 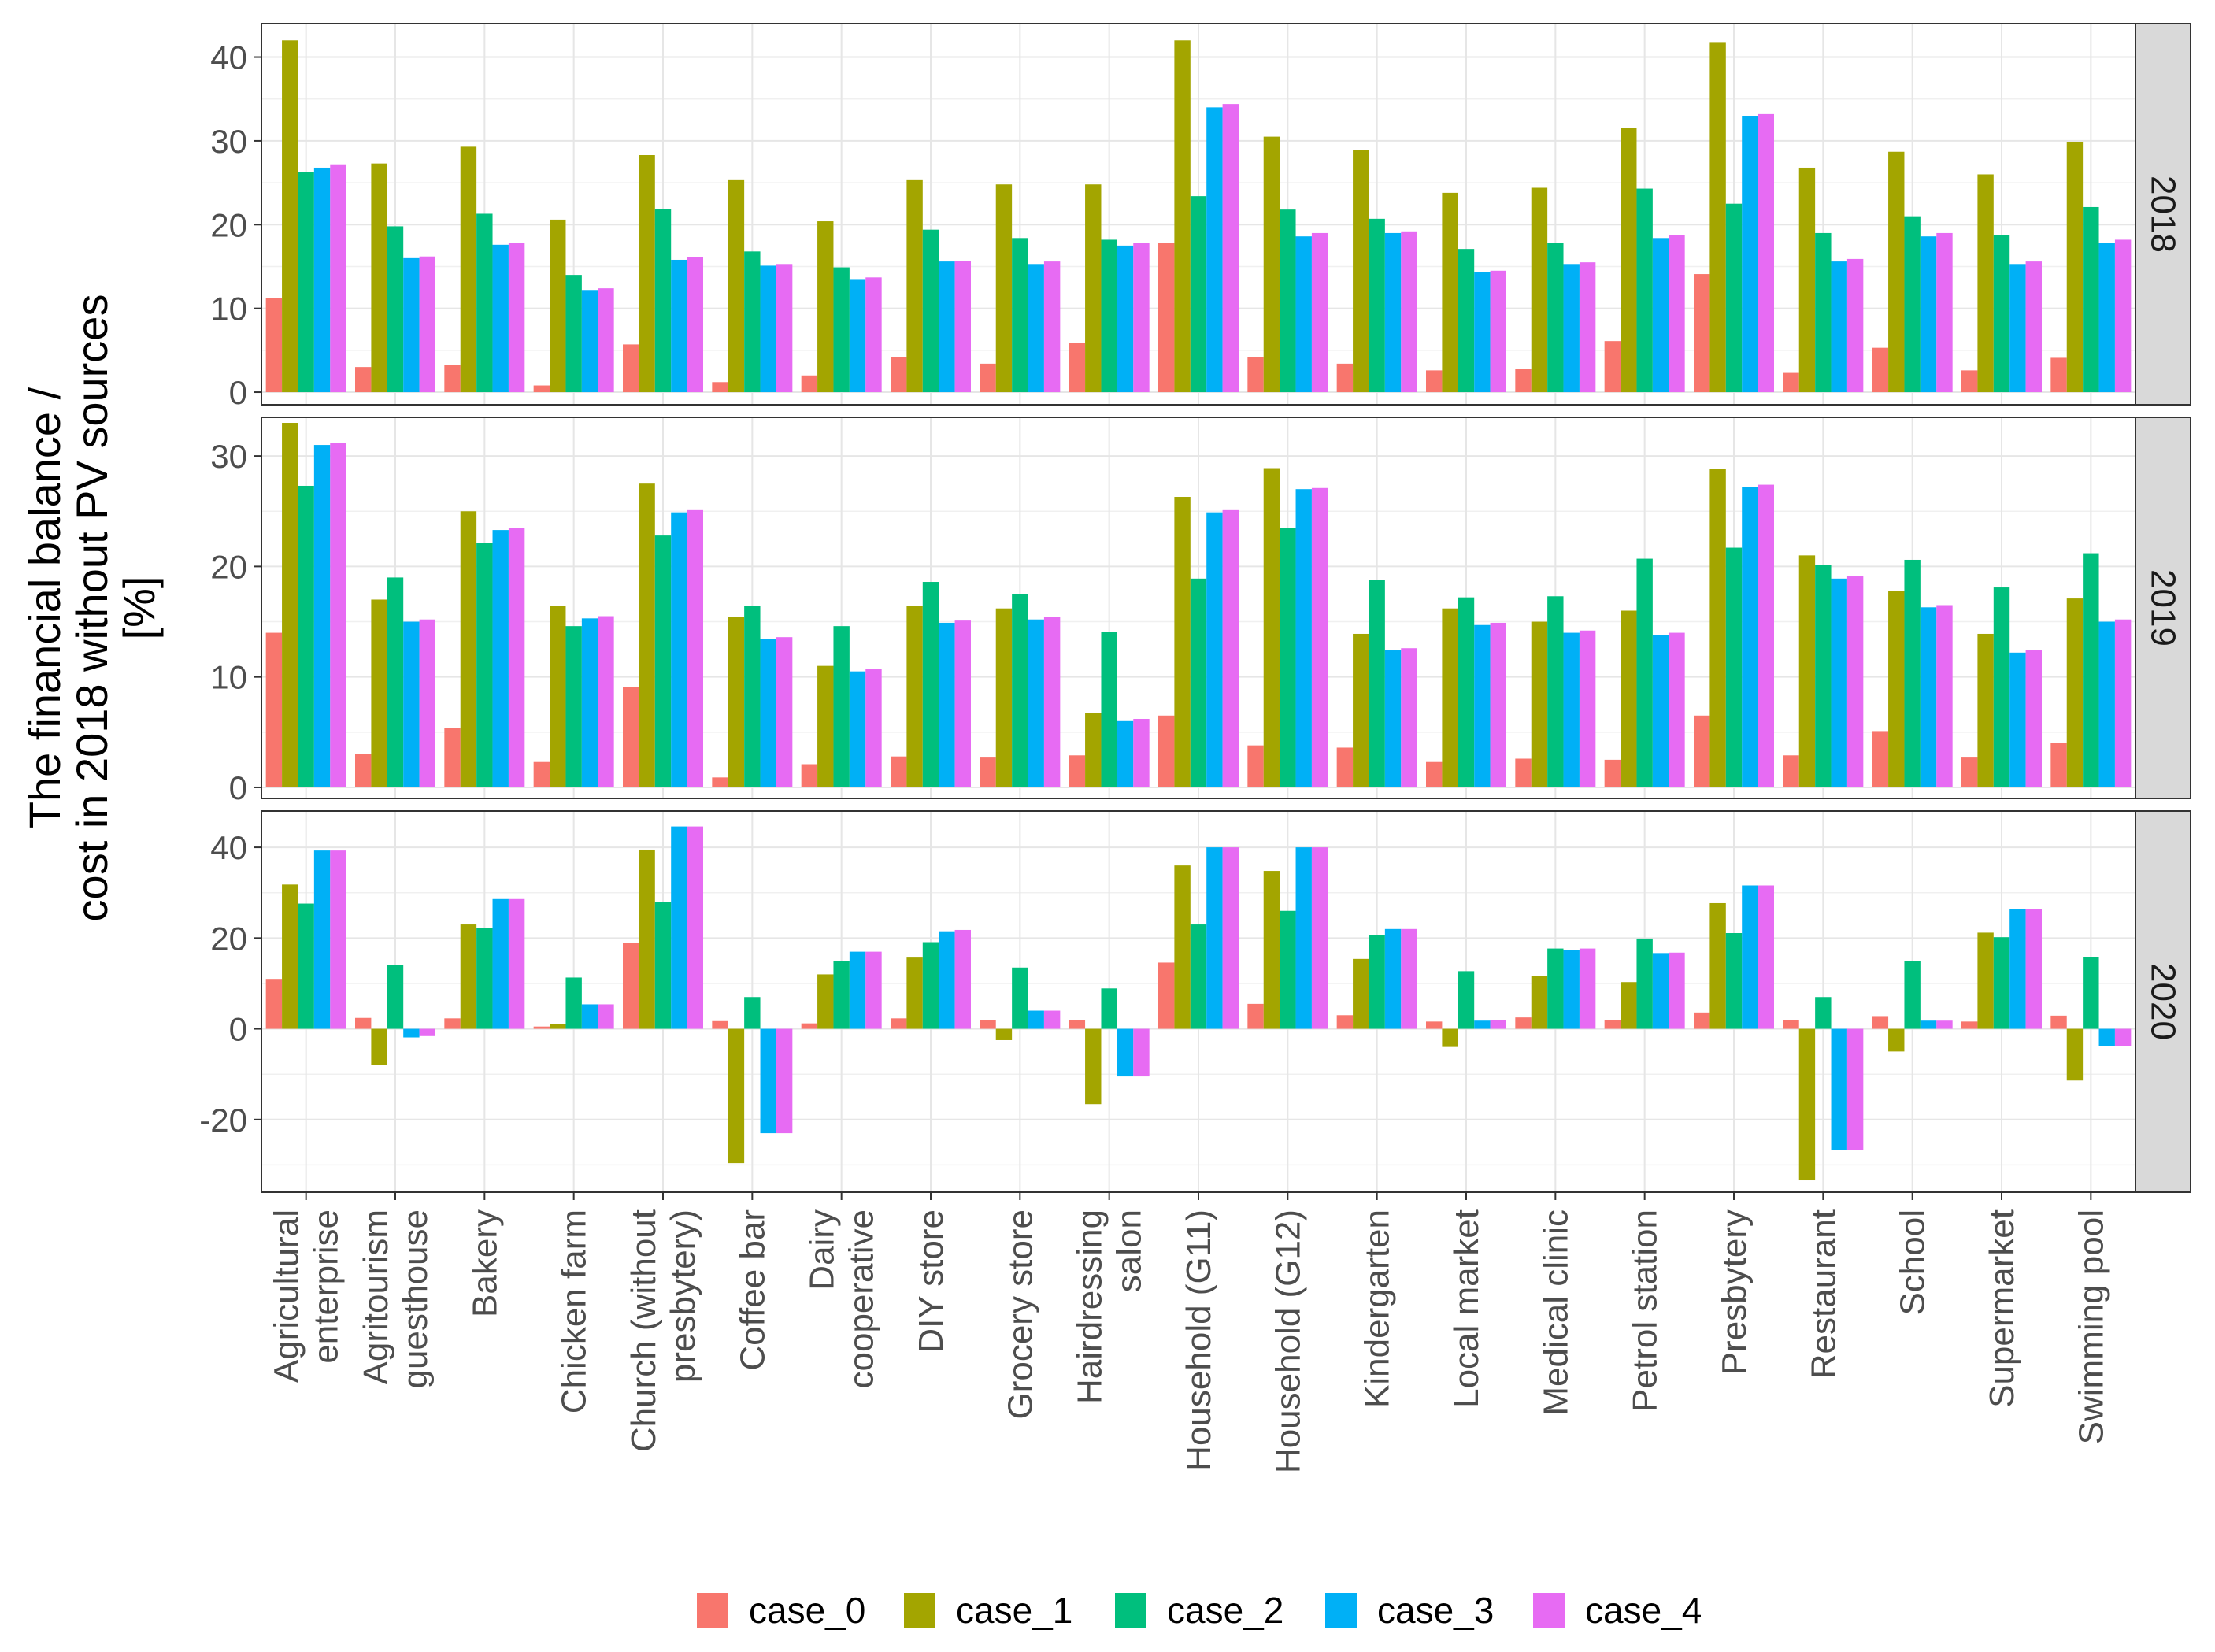 I want to click on x-tick-label: Bakery, so click(x=484, y=1263).